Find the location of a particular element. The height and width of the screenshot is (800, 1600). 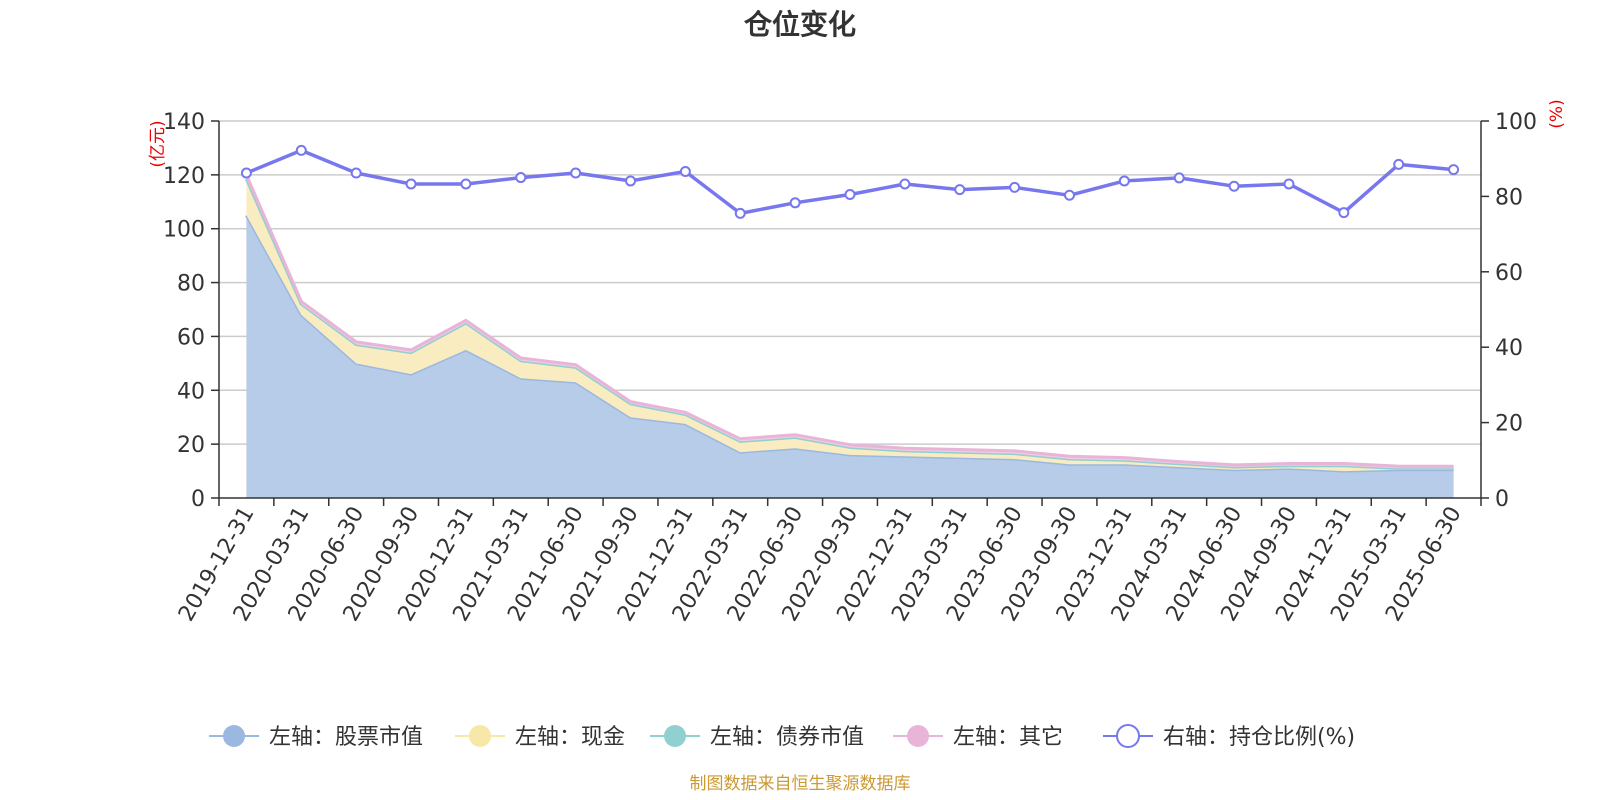

legend-item-0: 左轴：股票市值 is located at coordinates (316, 737).